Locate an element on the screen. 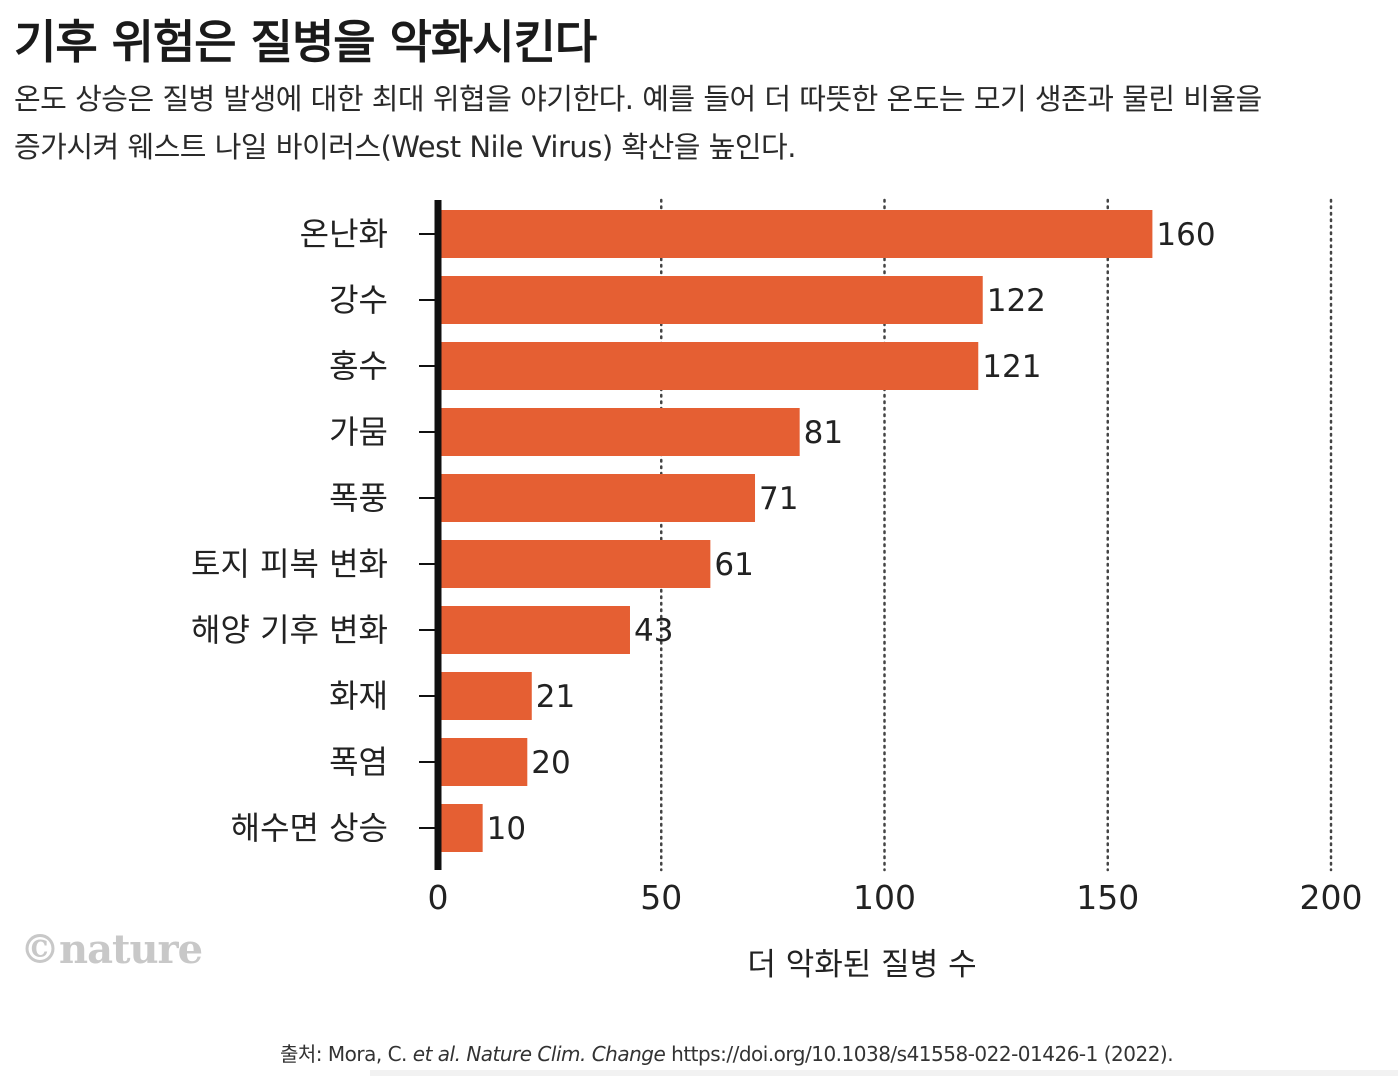 This screenshot has width=1398, height=1076. value-label-8: 20 is located at coordinates (550, 763).